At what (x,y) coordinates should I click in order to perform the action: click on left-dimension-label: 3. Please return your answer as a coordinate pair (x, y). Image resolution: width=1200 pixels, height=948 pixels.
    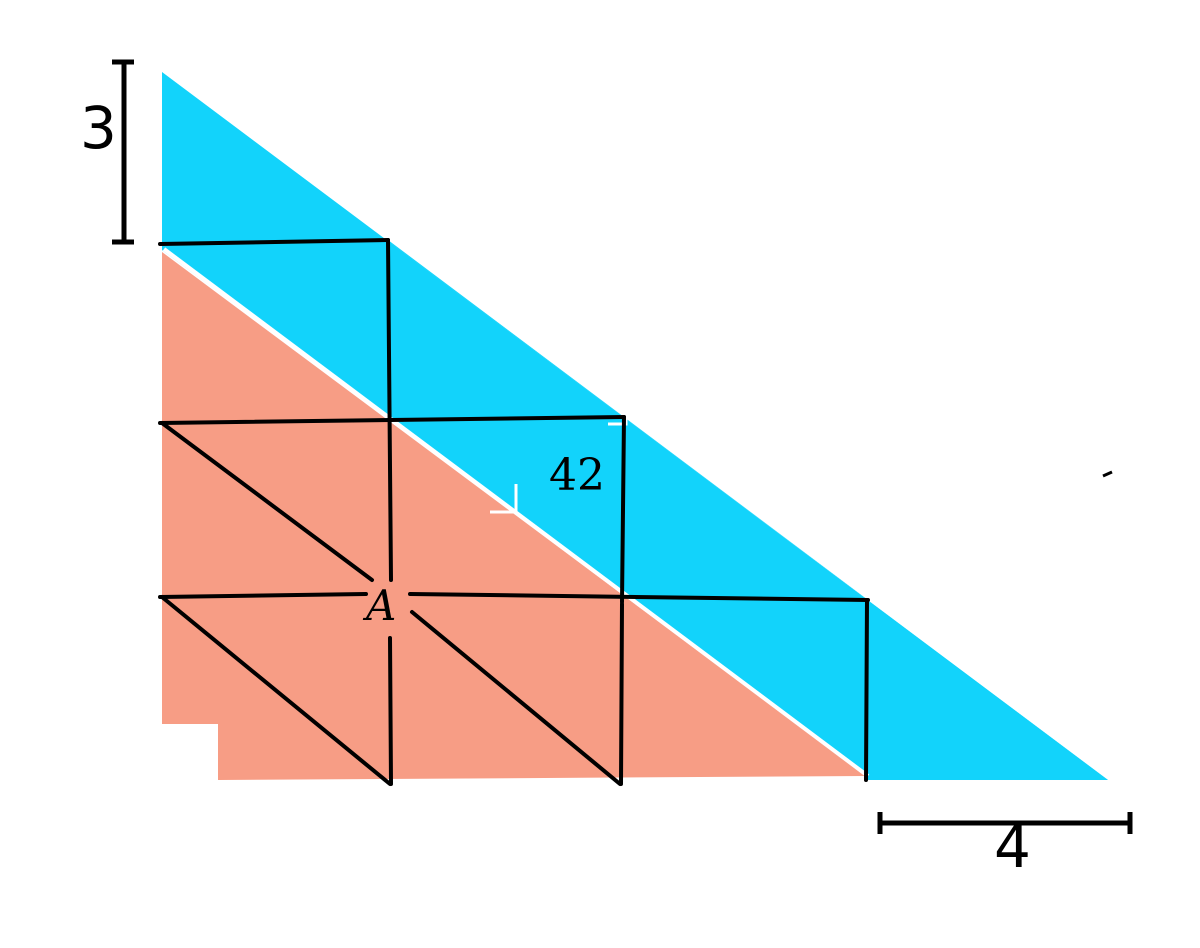
    Looking at the image, I should click on (98, 128).